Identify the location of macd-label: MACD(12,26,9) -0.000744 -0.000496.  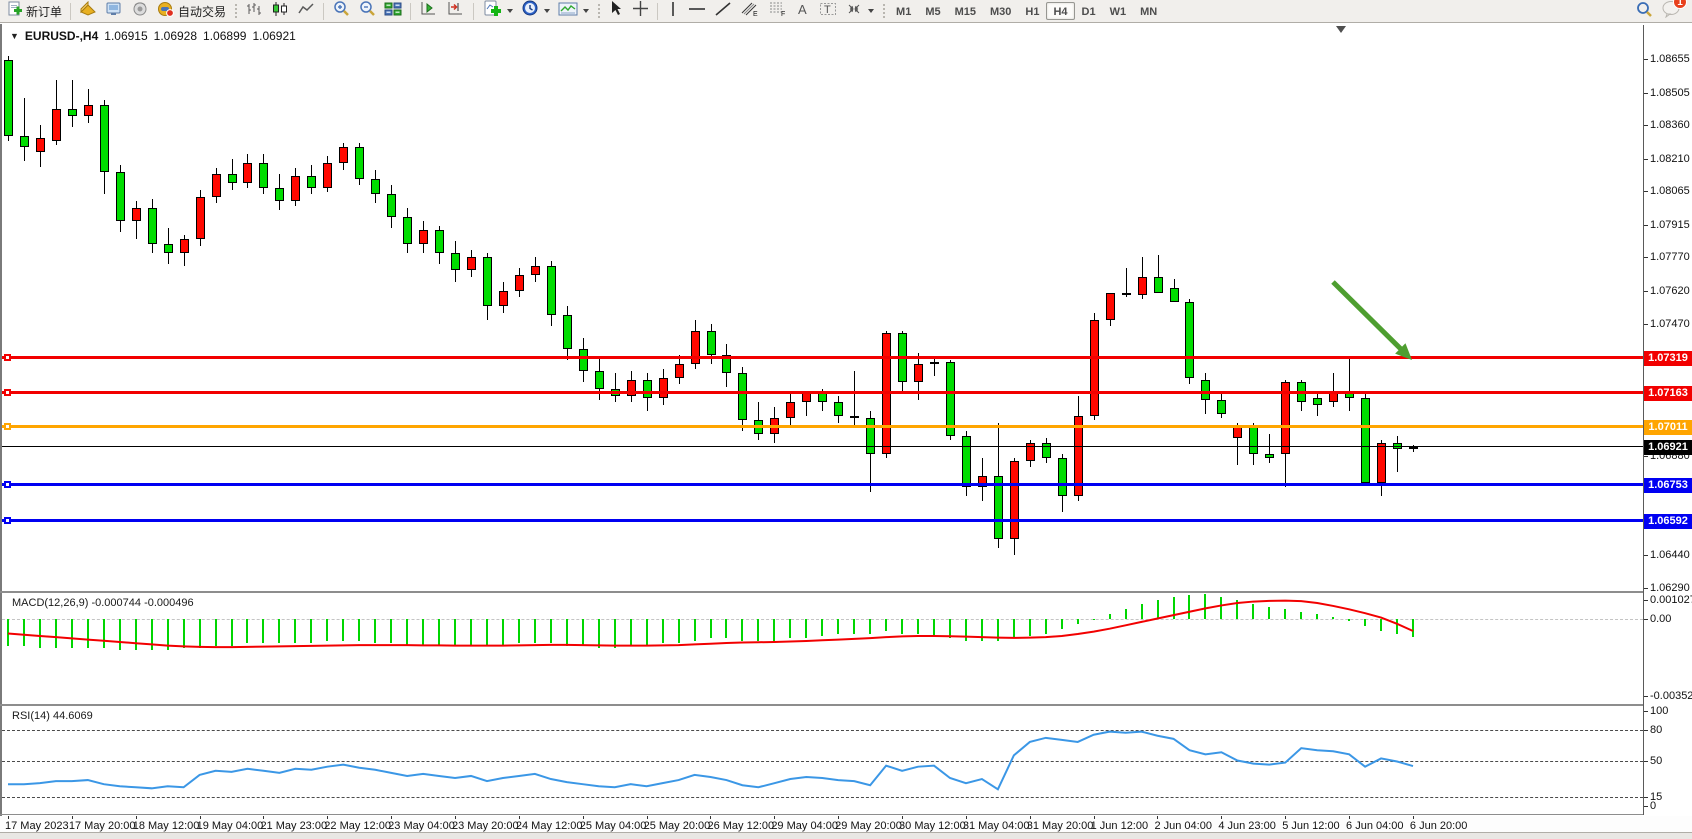
(103, 603).